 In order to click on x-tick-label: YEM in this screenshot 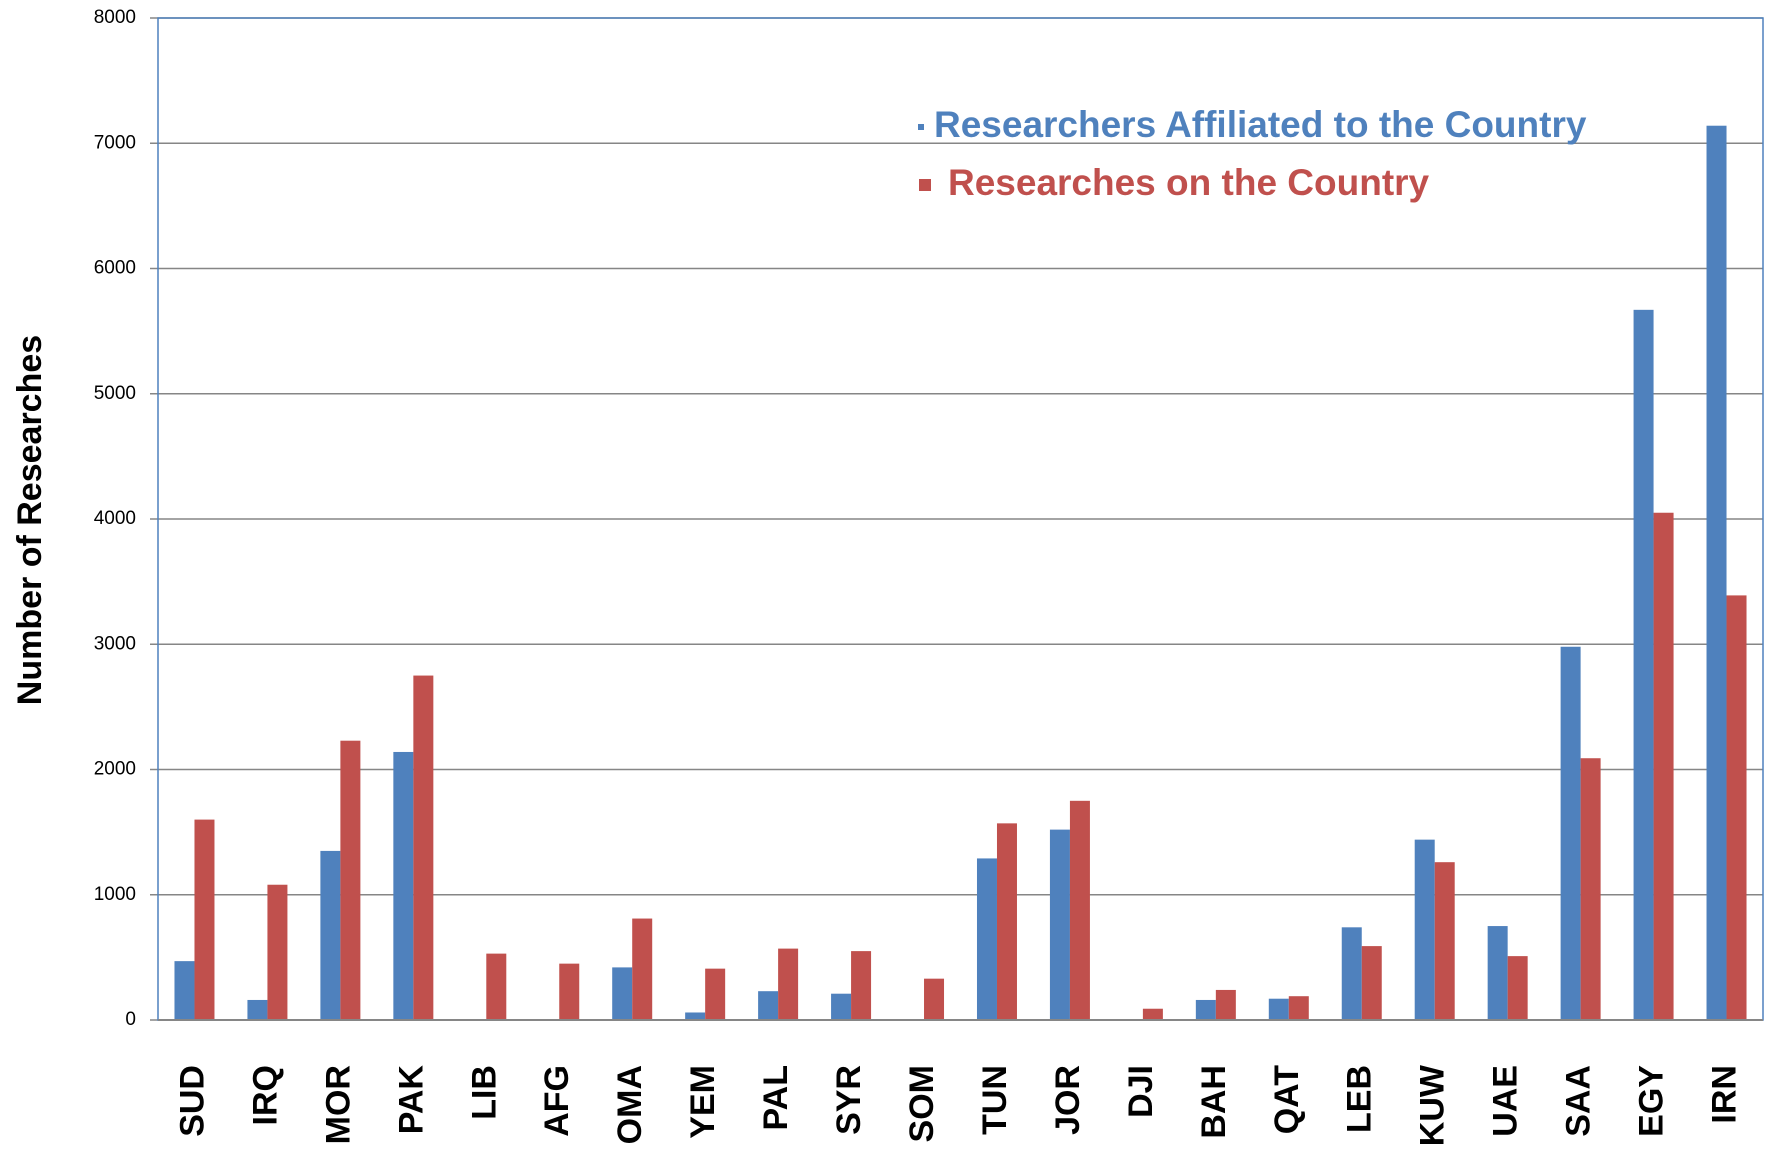, I will do `click(703, 1102)`.